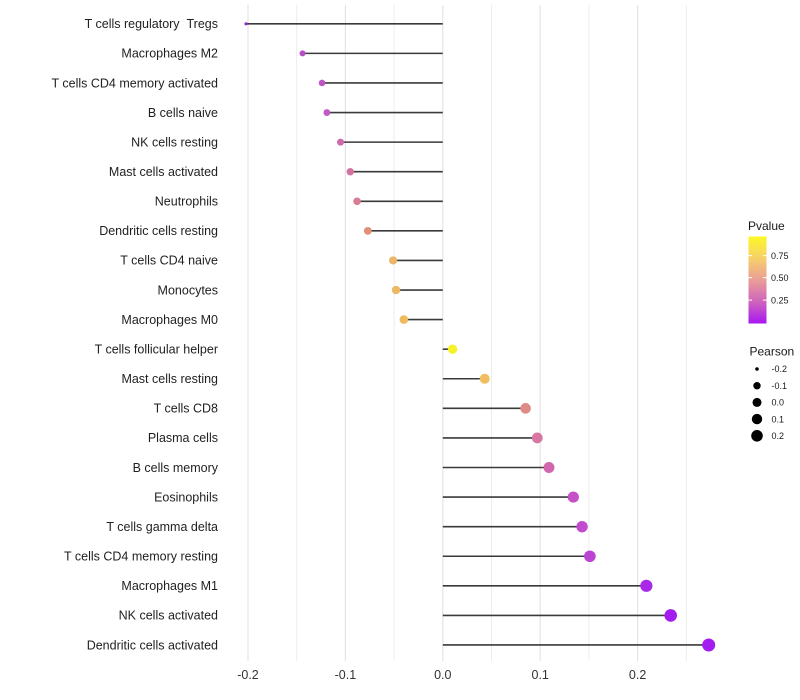 The image size is (800, 700). I want to click on category-label: T cells follicular helper, so click(156, 349).